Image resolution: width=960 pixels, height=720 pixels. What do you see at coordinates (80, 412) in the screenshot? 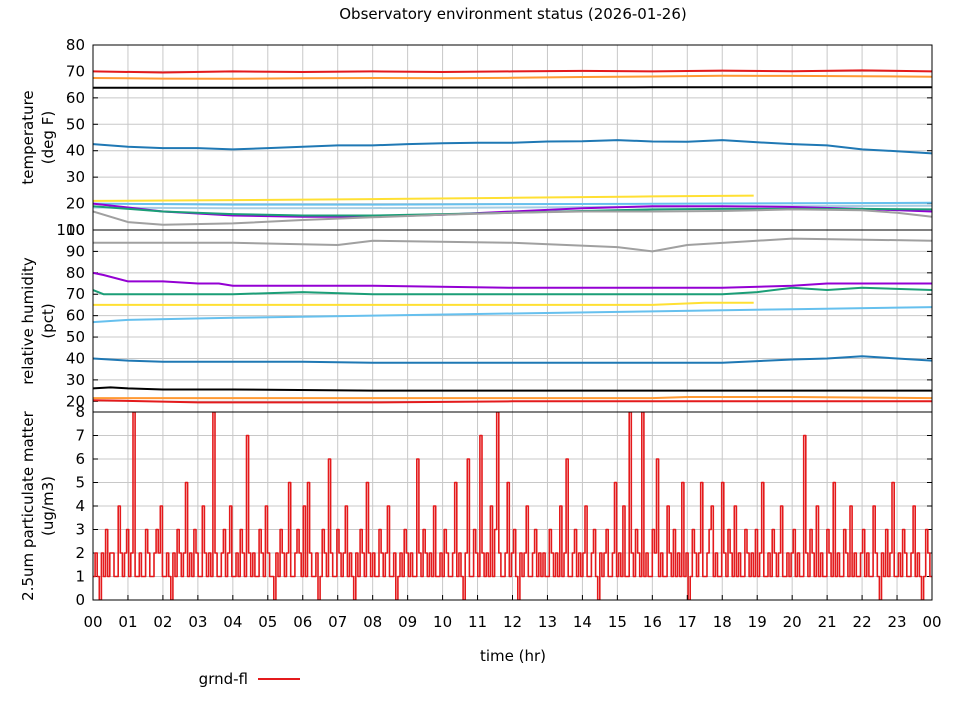
I see `y-tick-label: 8` at bounding box center [80, 412].